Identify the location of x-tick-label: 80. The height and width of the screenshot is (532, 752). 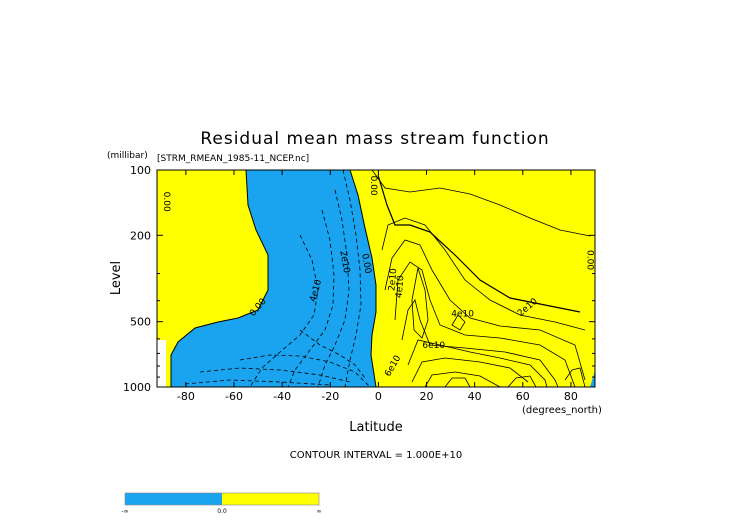
(571, 396).